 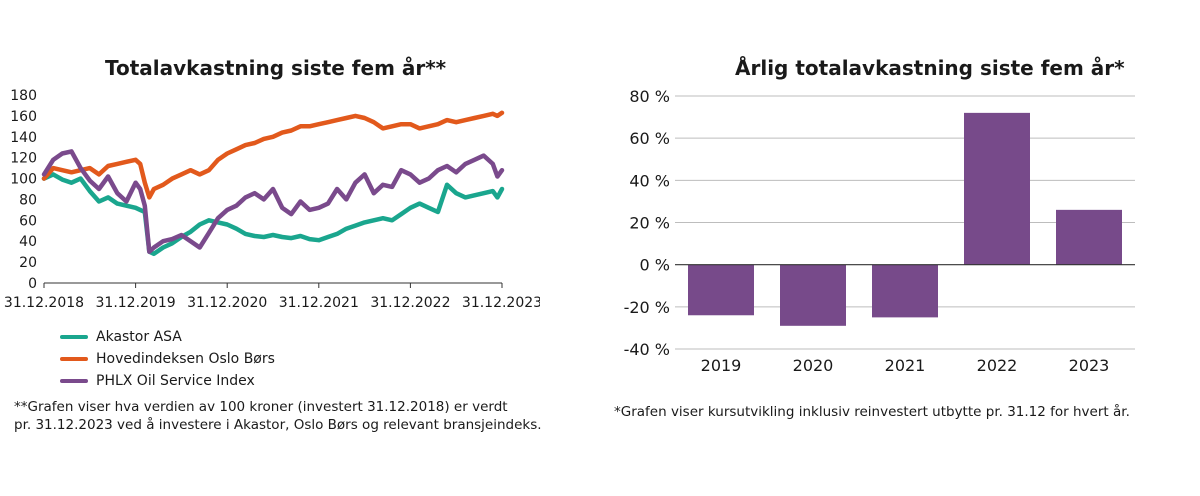 What do you see at coordinates (649, 138) in the screenshot?
I see `y-tick-label: 60 %` at bounding box center [649, 138].